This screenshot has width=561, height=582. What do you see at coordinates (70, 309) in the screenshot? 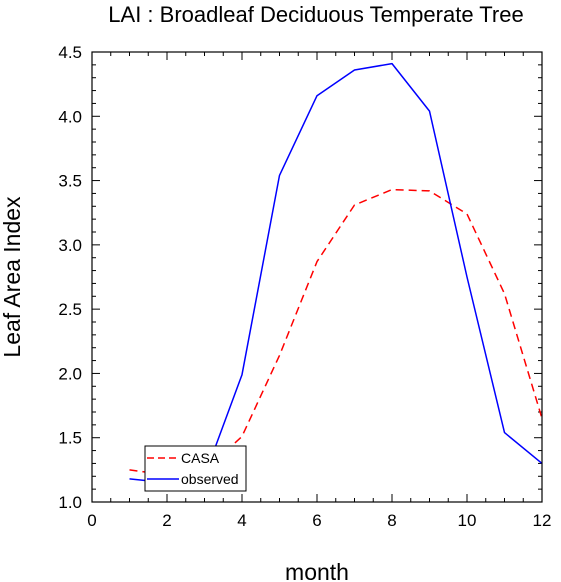
I see `y-tick-label: 2.5` at bounding box center [70, 309].